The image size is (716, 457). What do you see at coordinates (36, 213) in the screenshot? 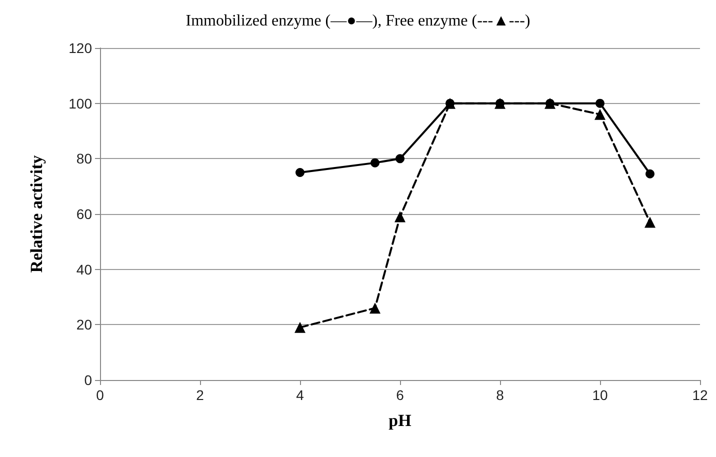
I see `y-axis-title: Relative activity` at bounding box center [36, 213].